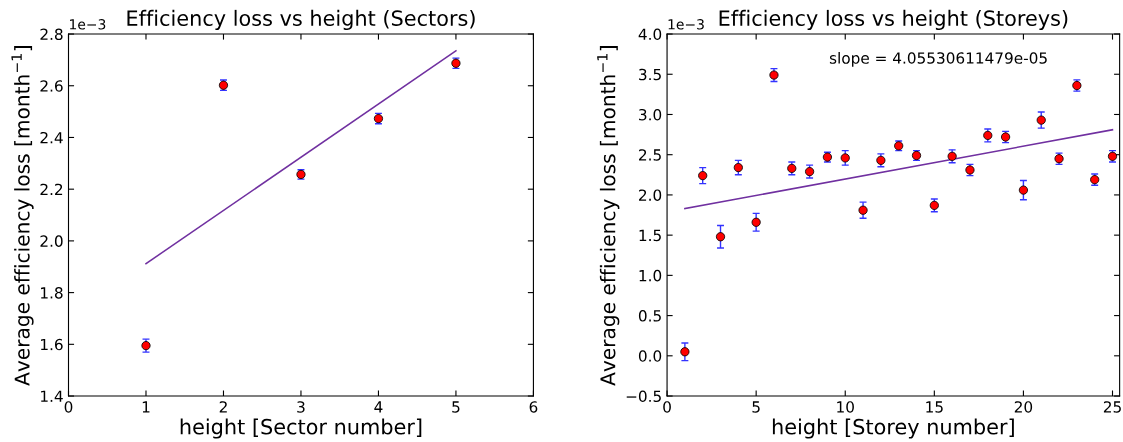  I want to click on y-tick-label: 0.0, so click(650, 356).